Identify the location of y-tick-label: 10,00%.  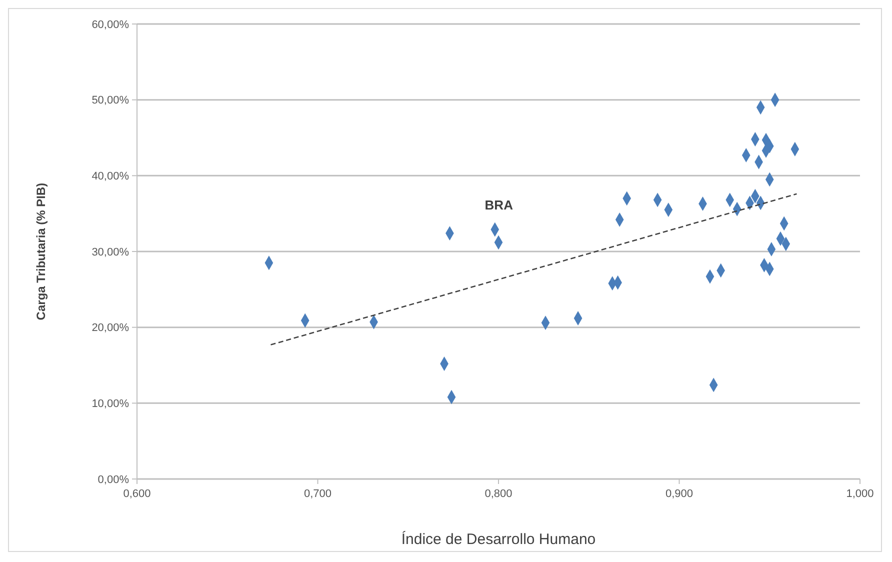
(111, 404).